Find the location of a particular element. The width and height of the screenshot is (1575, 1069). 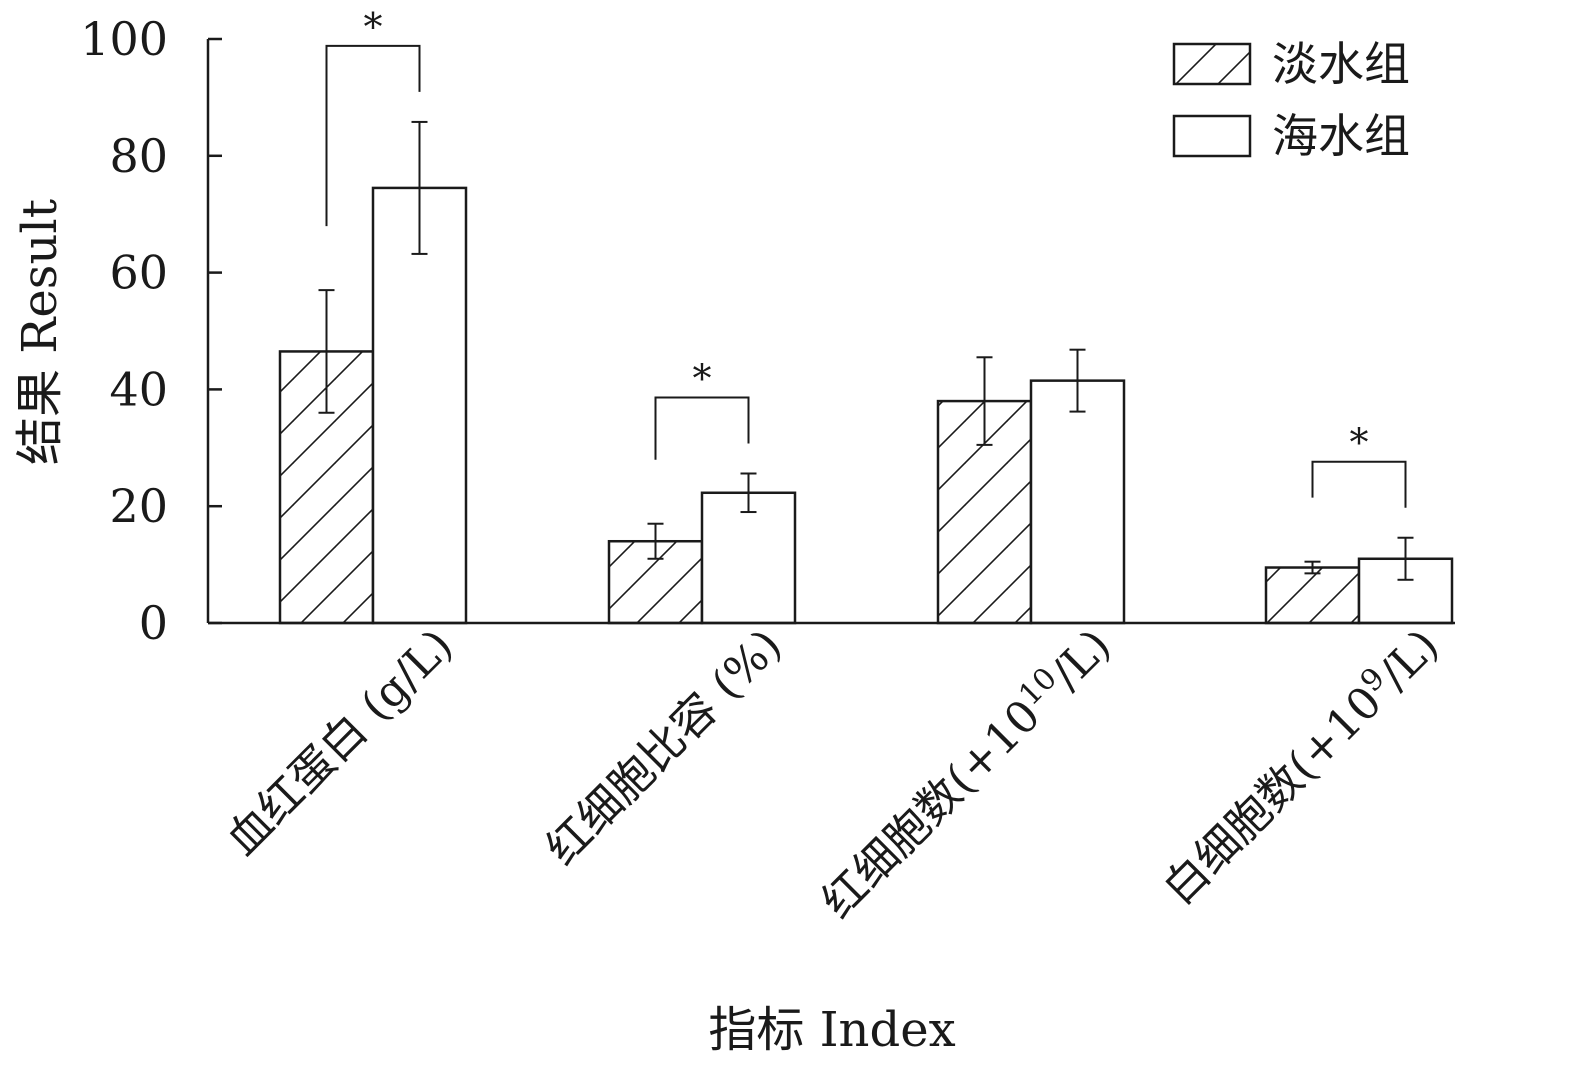

legend-item-0: 淡水组 is located at coordinates (1291, 64).